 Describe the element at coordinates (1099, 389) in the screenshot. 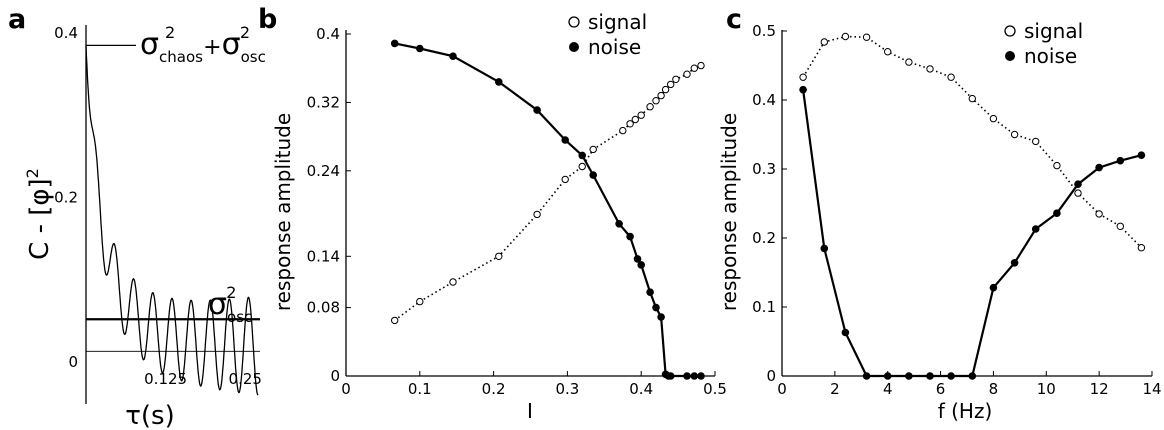

I see `x-tick-label: 12` at that location.